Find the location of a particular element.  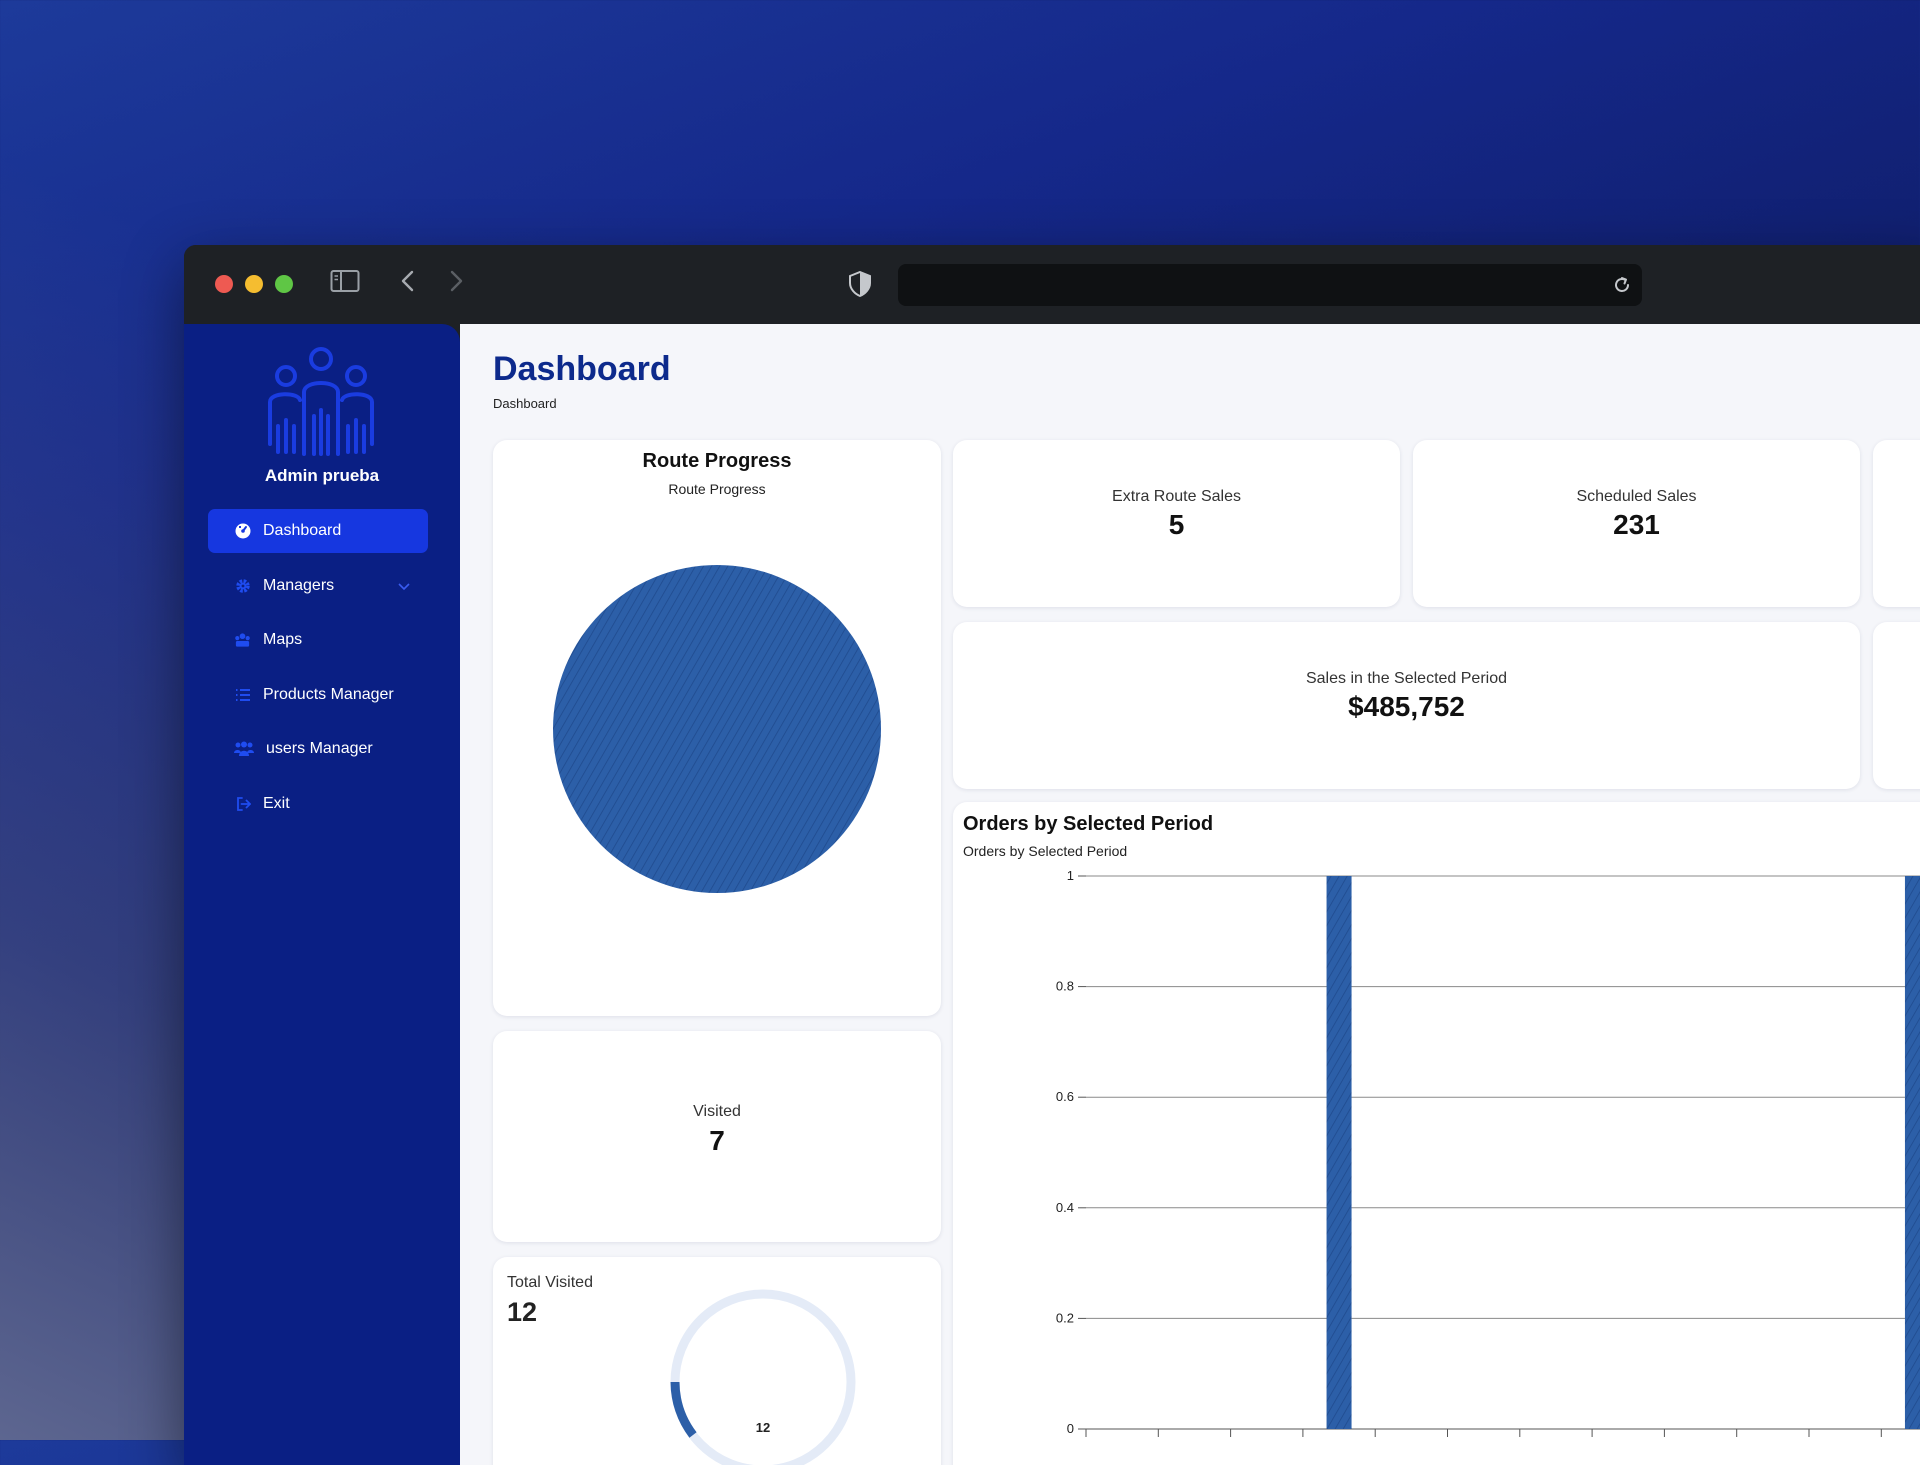

browser-titlebar is located at coordinates (1052, 284).